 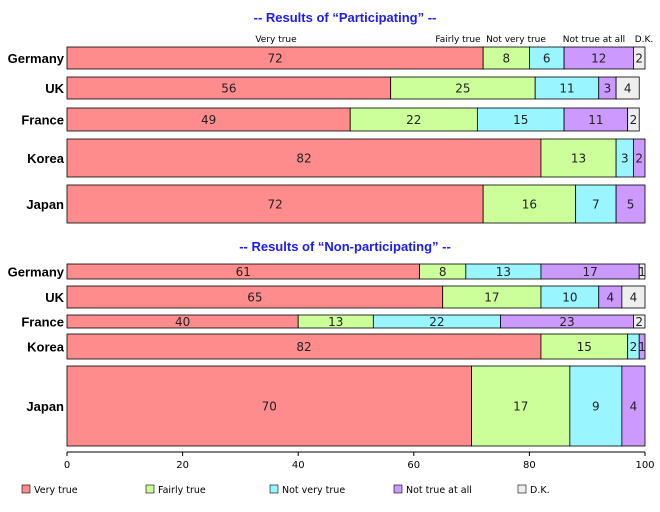 I want to click on data-label: 10, so click(x=569, y=298).